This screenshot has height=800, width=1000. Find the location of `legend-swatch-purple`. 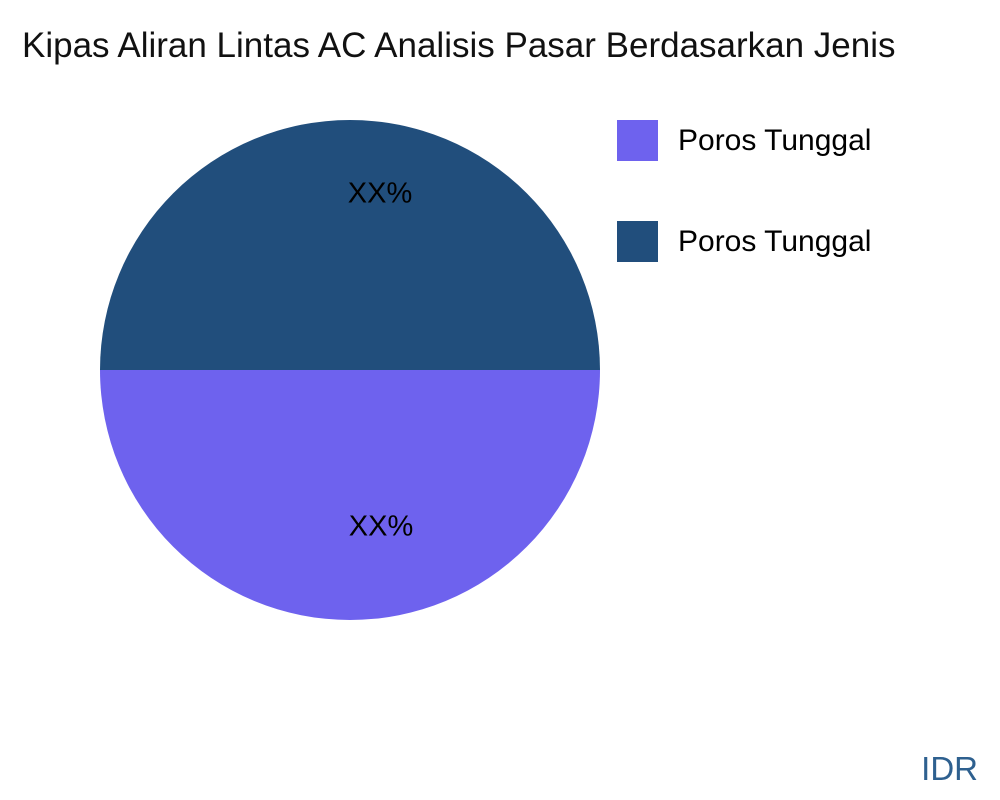

legend-swatch-purple is located at coordinates (637, 140).